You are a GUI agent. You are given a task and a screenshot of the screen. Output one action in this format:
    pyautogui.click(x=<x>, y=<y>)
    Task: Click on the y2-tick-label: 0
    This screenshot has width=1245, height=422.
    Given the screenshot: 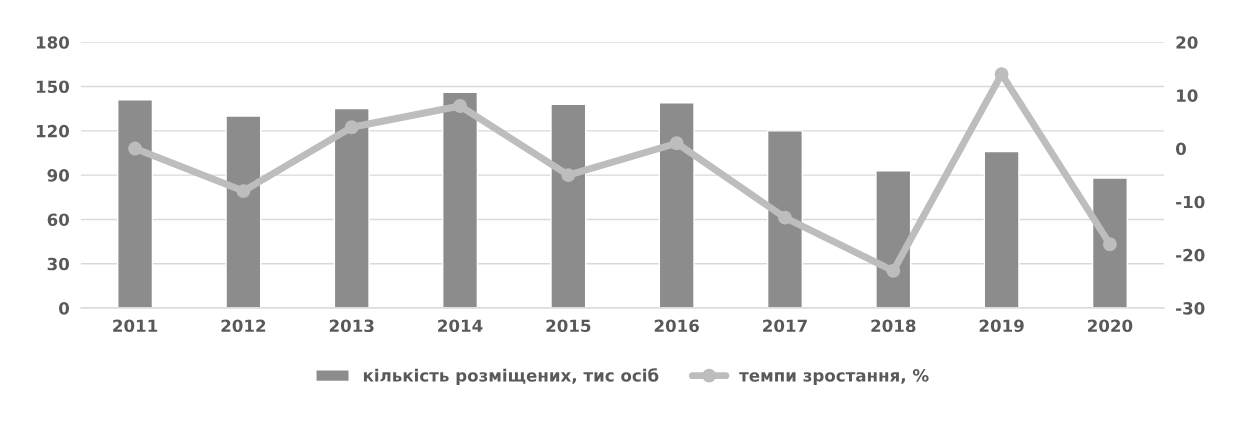 What is the action you would take?
    pyautogui.click(x=1180, y=149)
    